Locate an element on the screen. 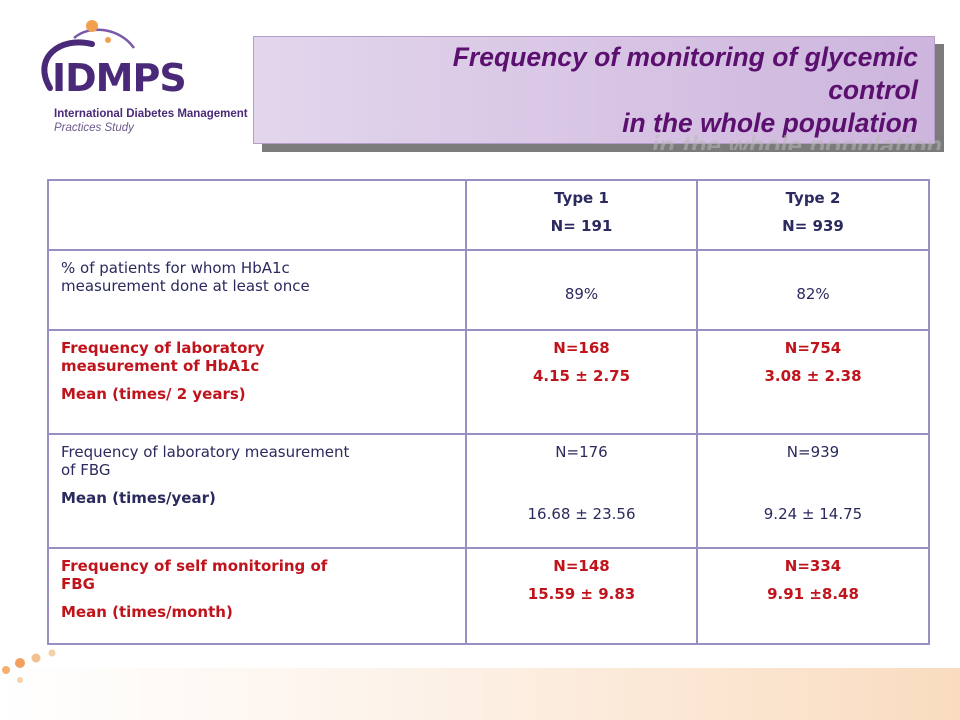 The width and height of the screenshot is (960, 720). row-label-line: measurement done at least once is located at coordinates (185, 286).